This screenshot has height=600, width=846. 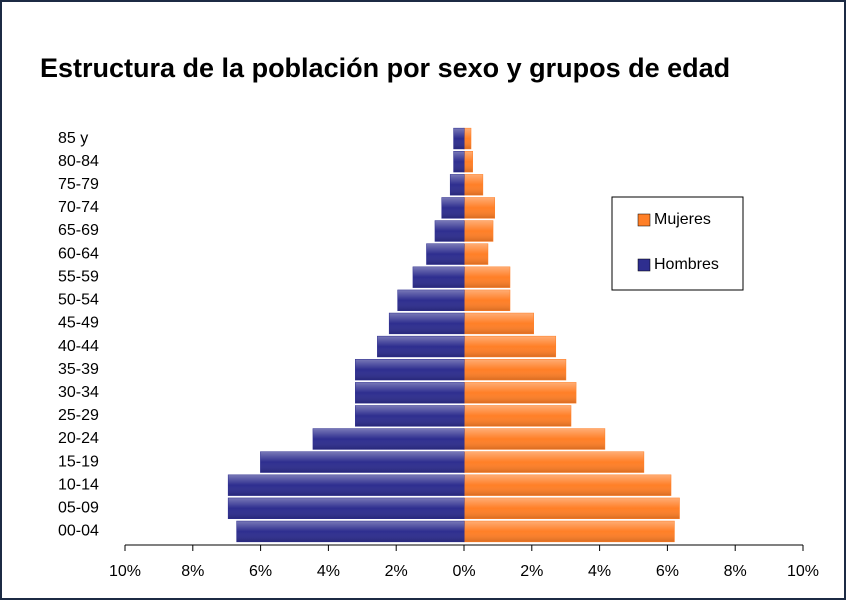 I want to click on y-tick-label: 45-49, so click(x=78, y=323).